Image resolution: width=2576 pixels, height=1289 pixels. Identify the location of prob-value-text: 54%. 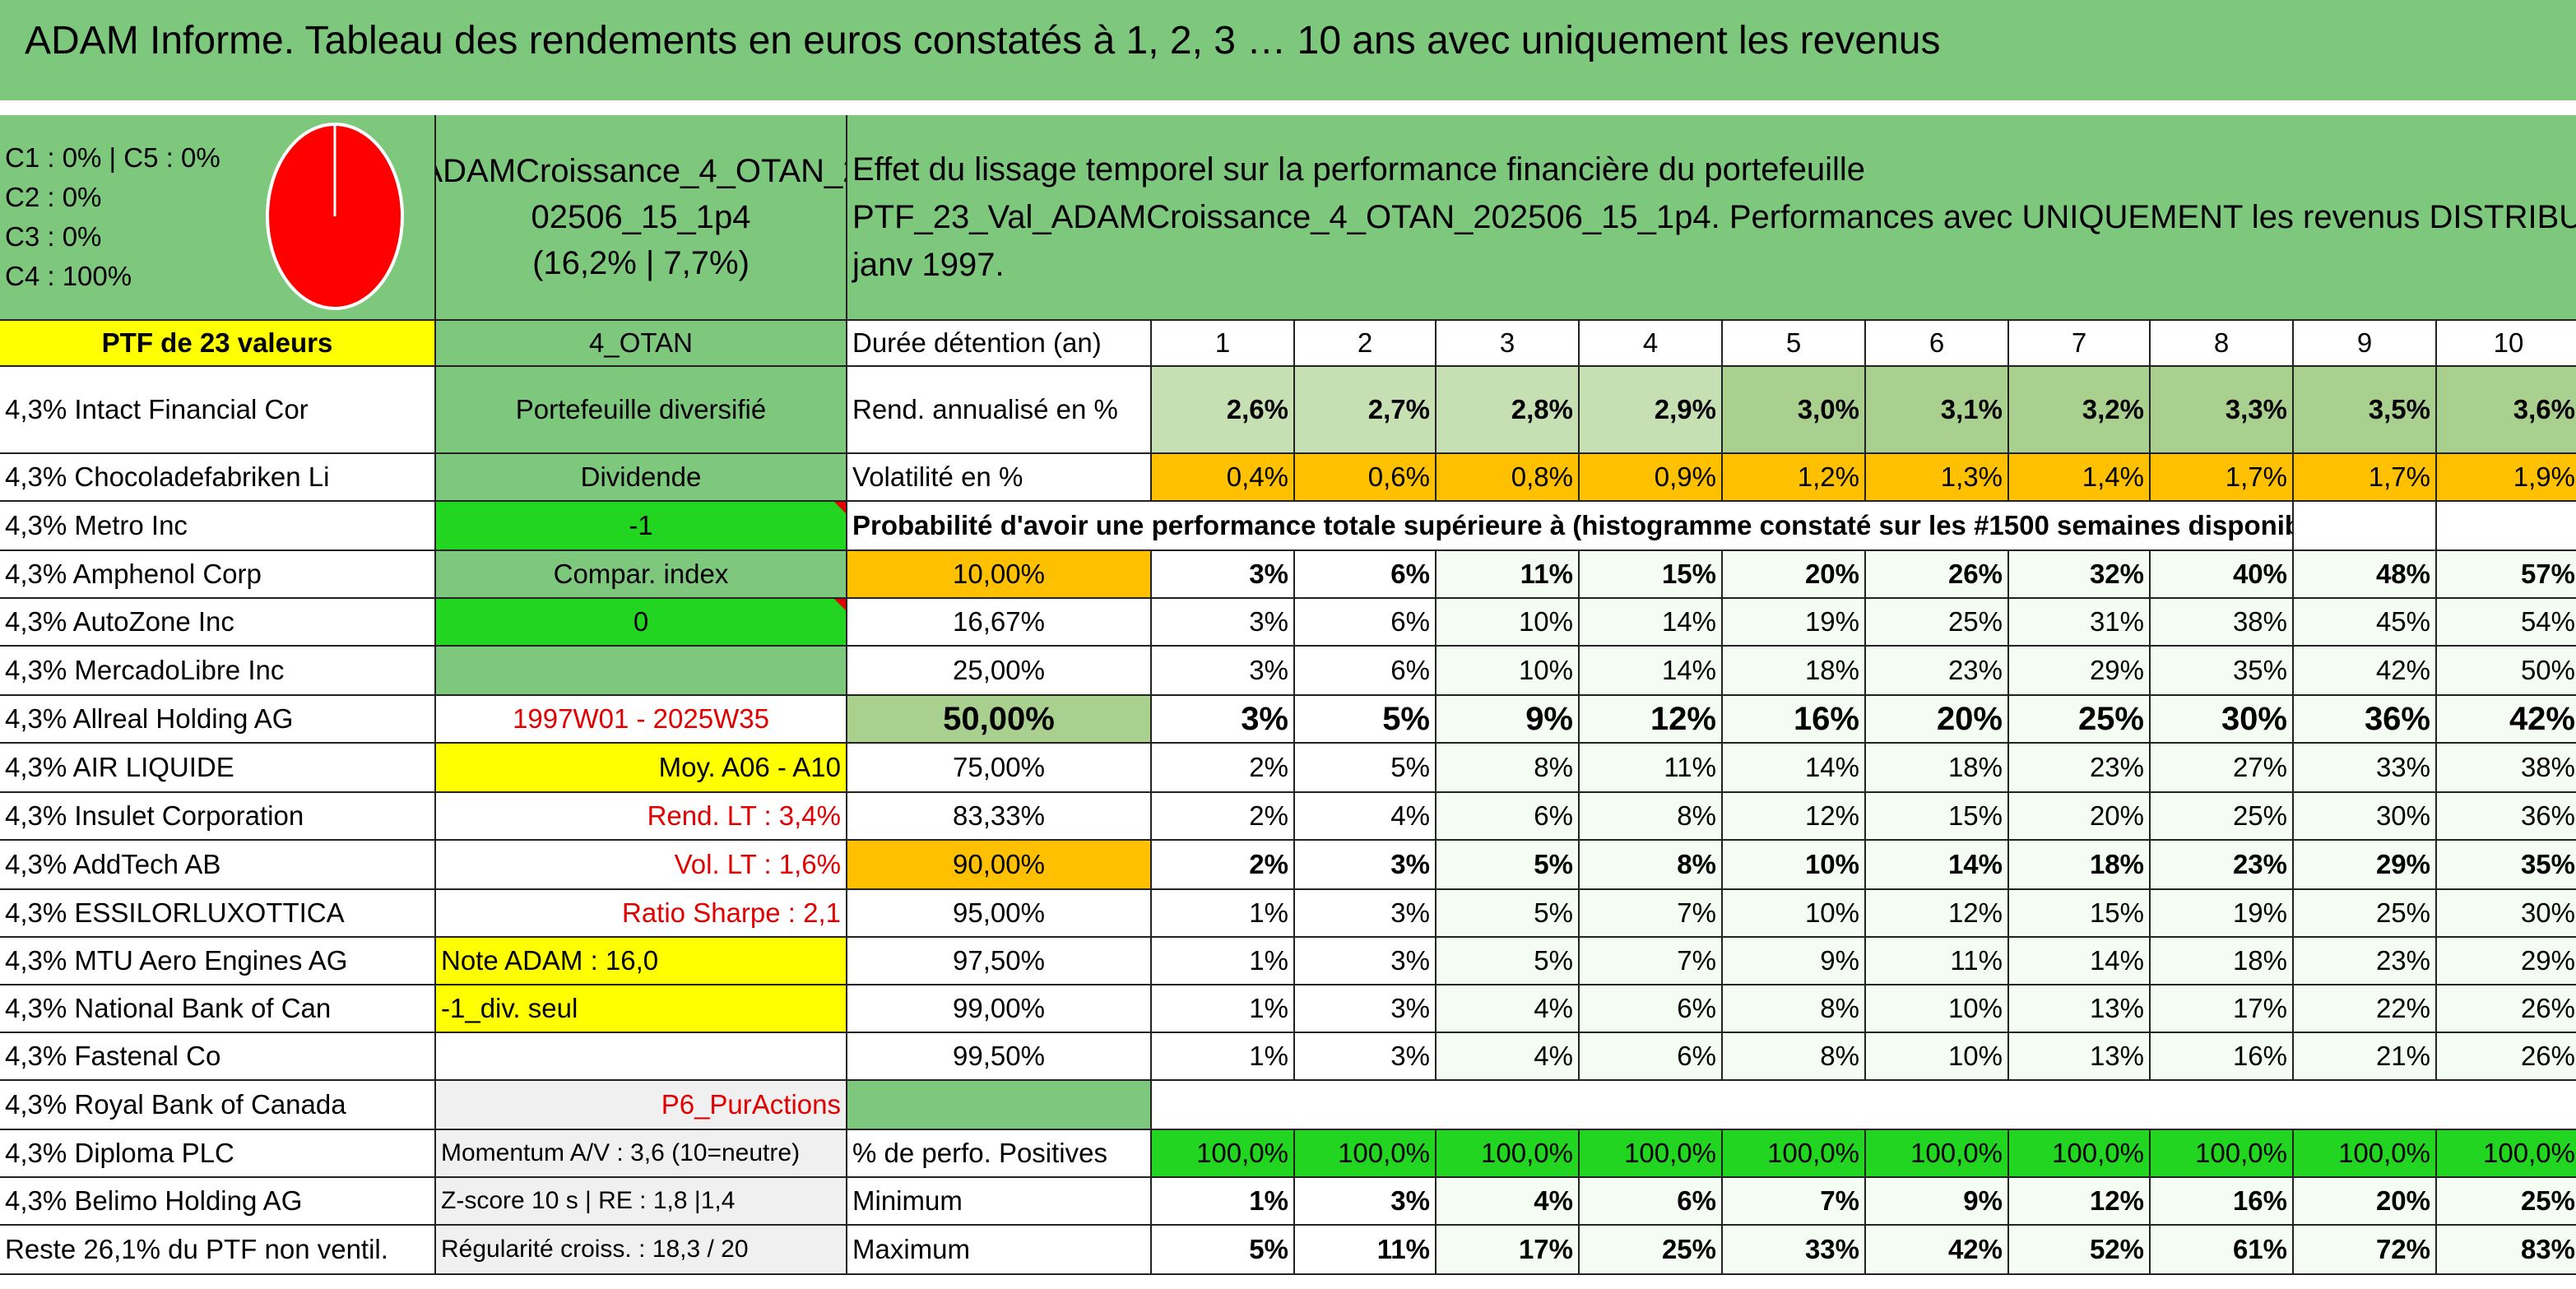
(2547, 622).